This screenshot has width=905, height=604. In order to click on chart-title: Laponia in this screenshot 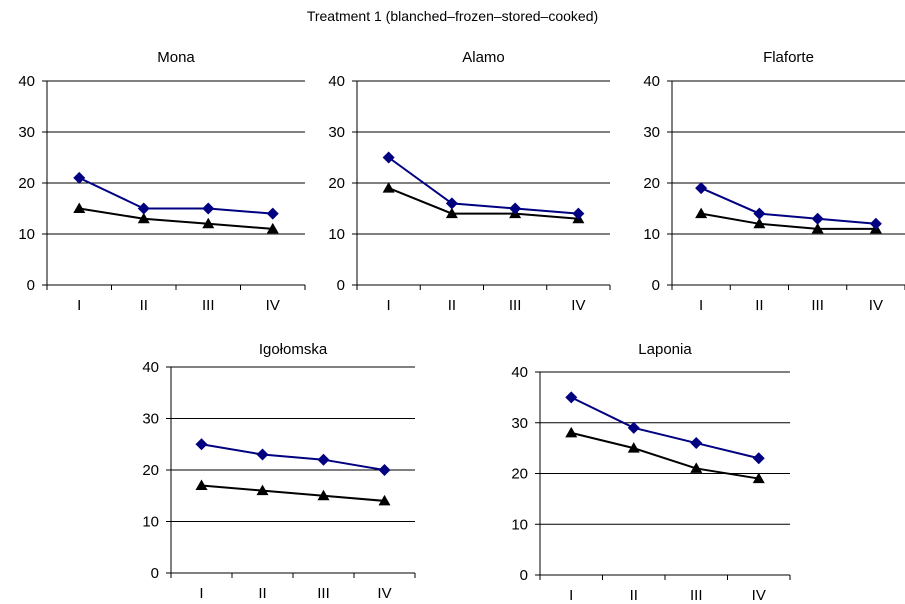, I will do `click(665, 349)`.